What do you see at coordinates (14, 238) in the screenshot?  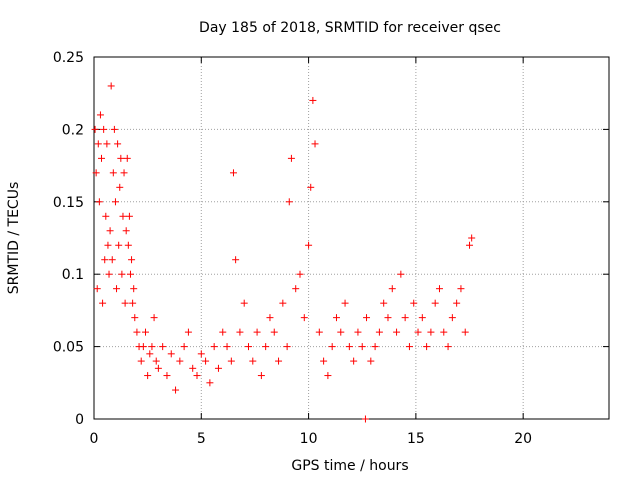 I see `y-axis-label: SRMTID / TECUs` at bounding box center [14, 238].